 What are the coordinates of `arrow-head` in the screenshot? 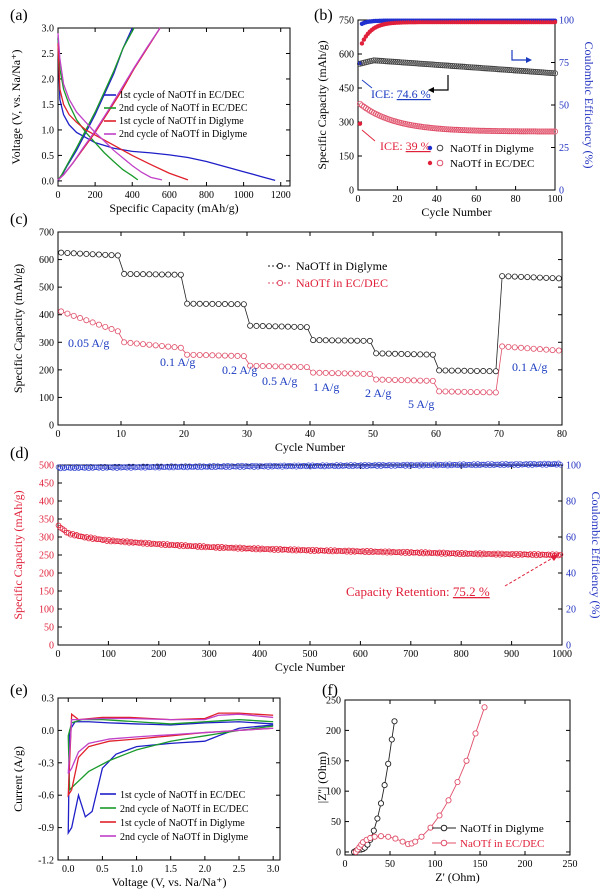 It's located at (431, 90).